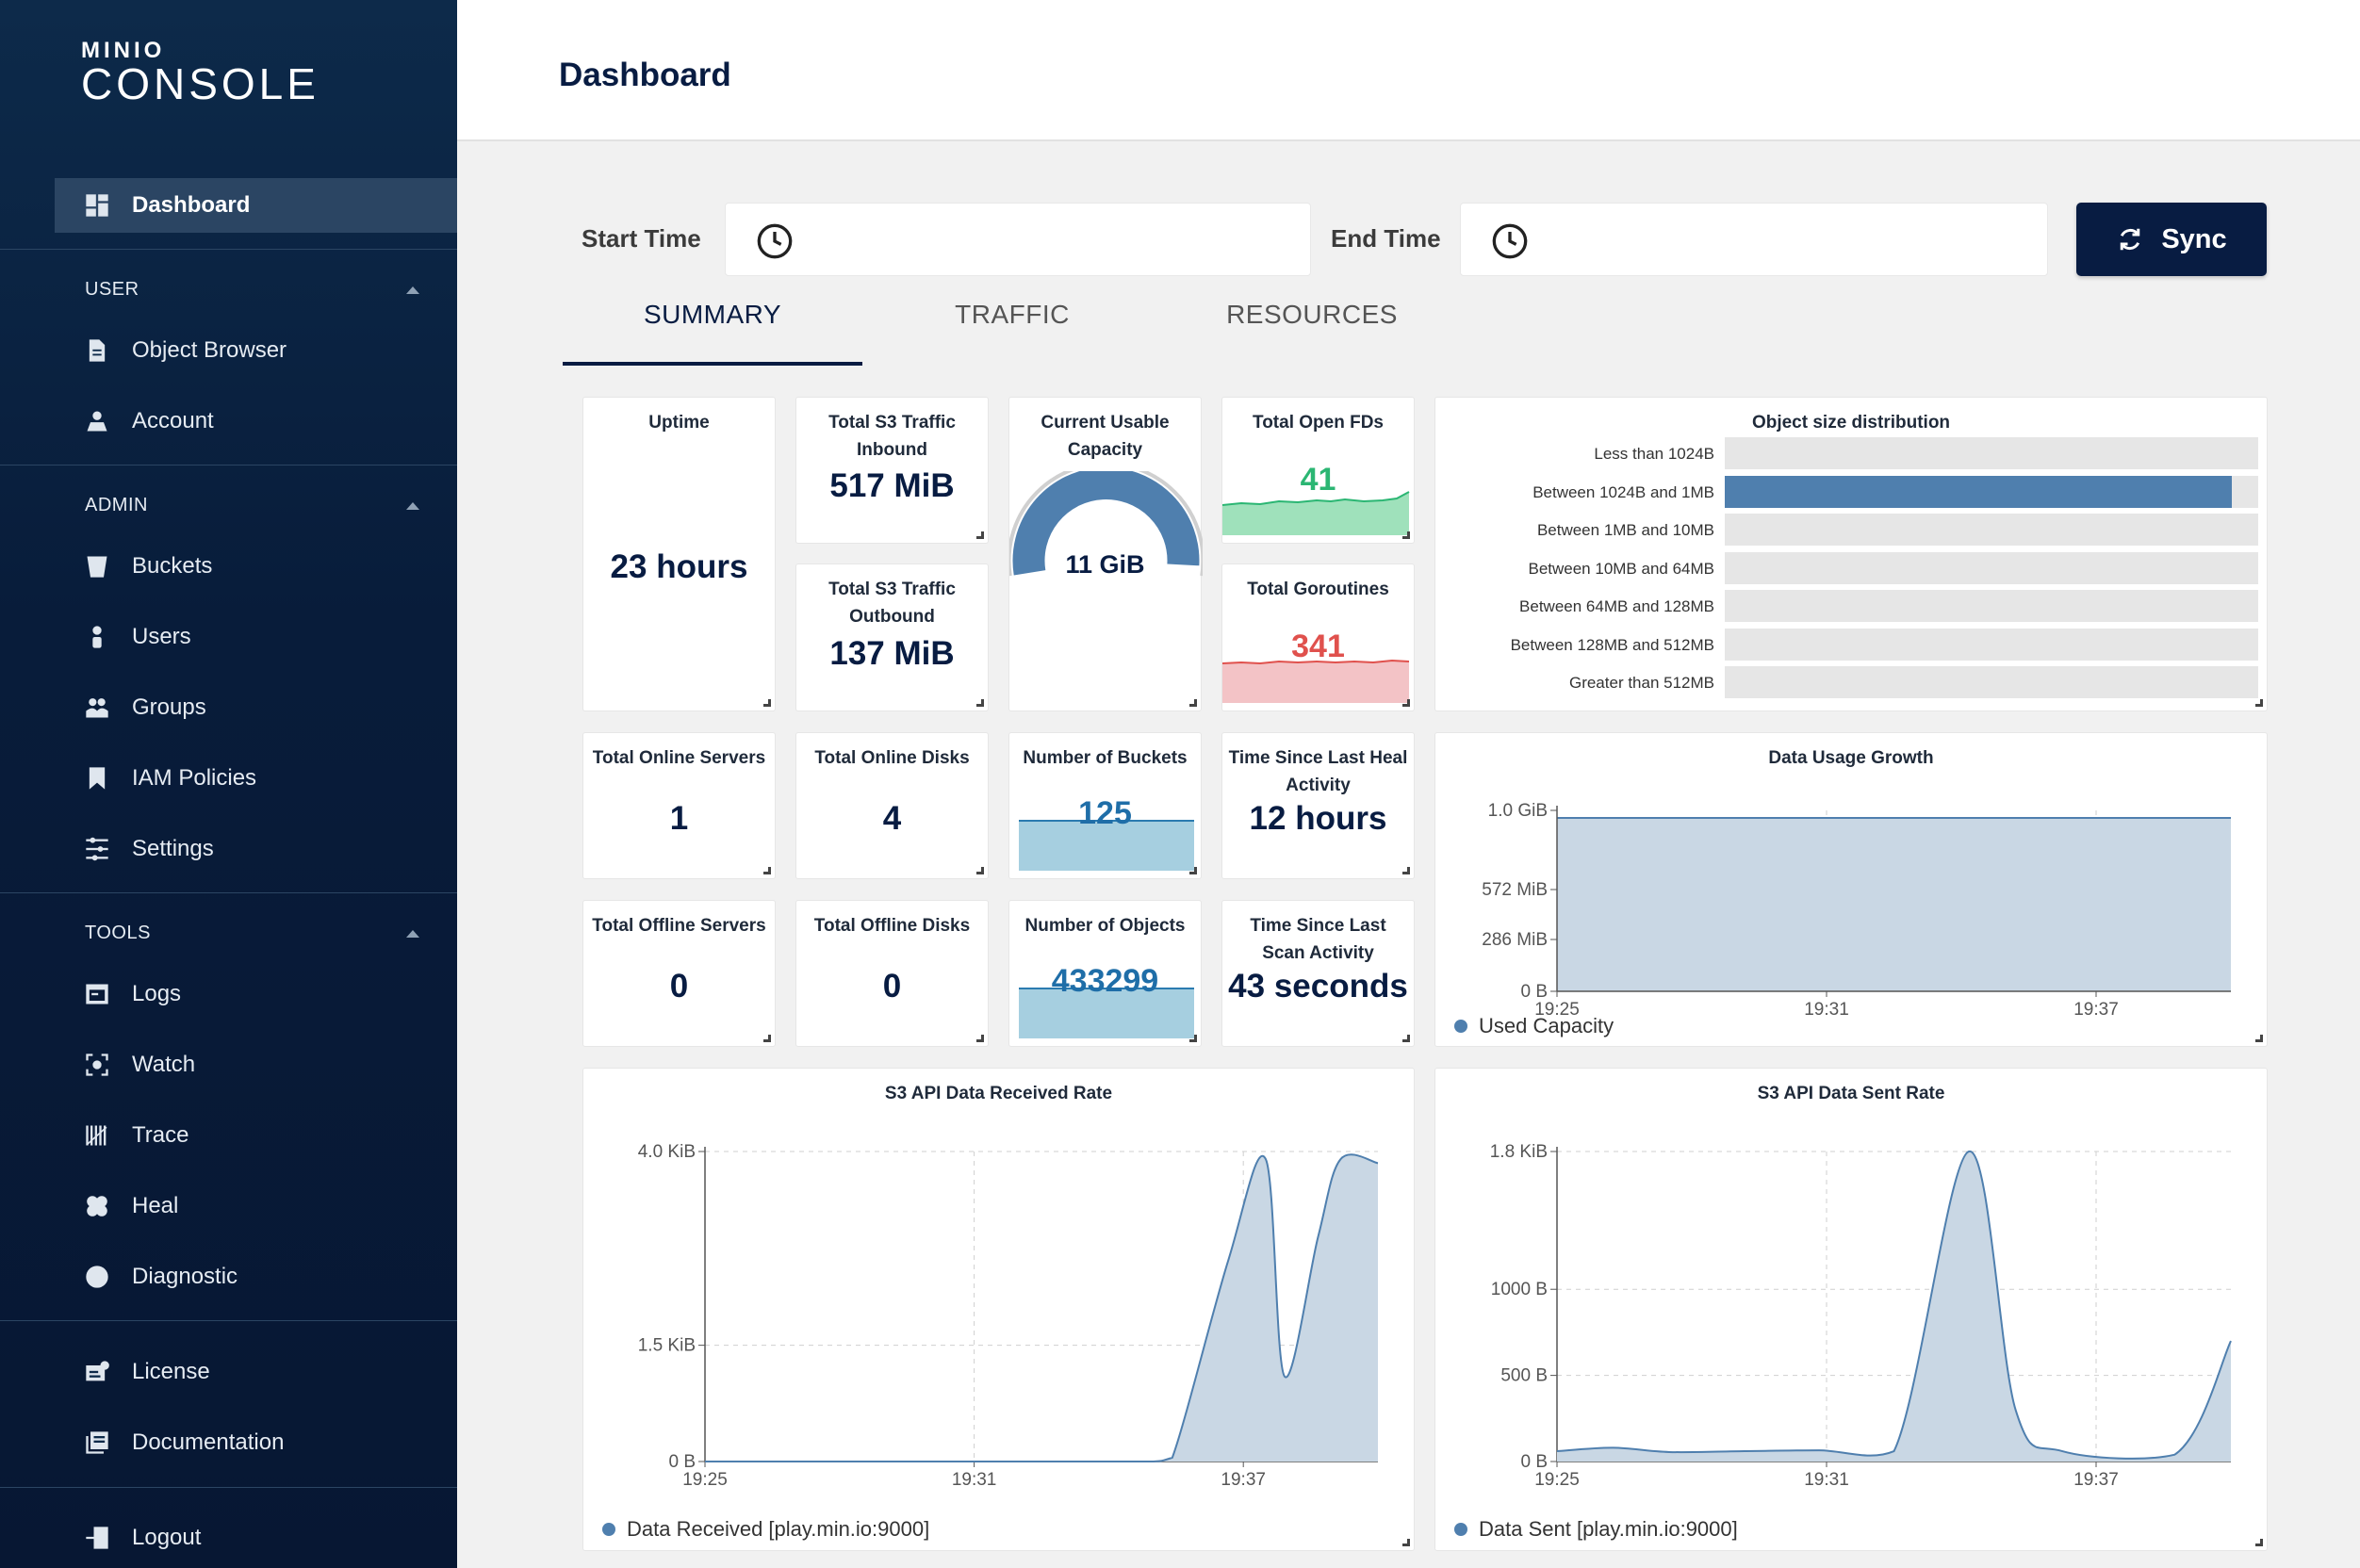 The height and width of the screenshot is (1568, 2360). Describe the element at coordinates (667, 1346) in the screenshot. I see `y-tick-label: 1.5 KiB` at that location.